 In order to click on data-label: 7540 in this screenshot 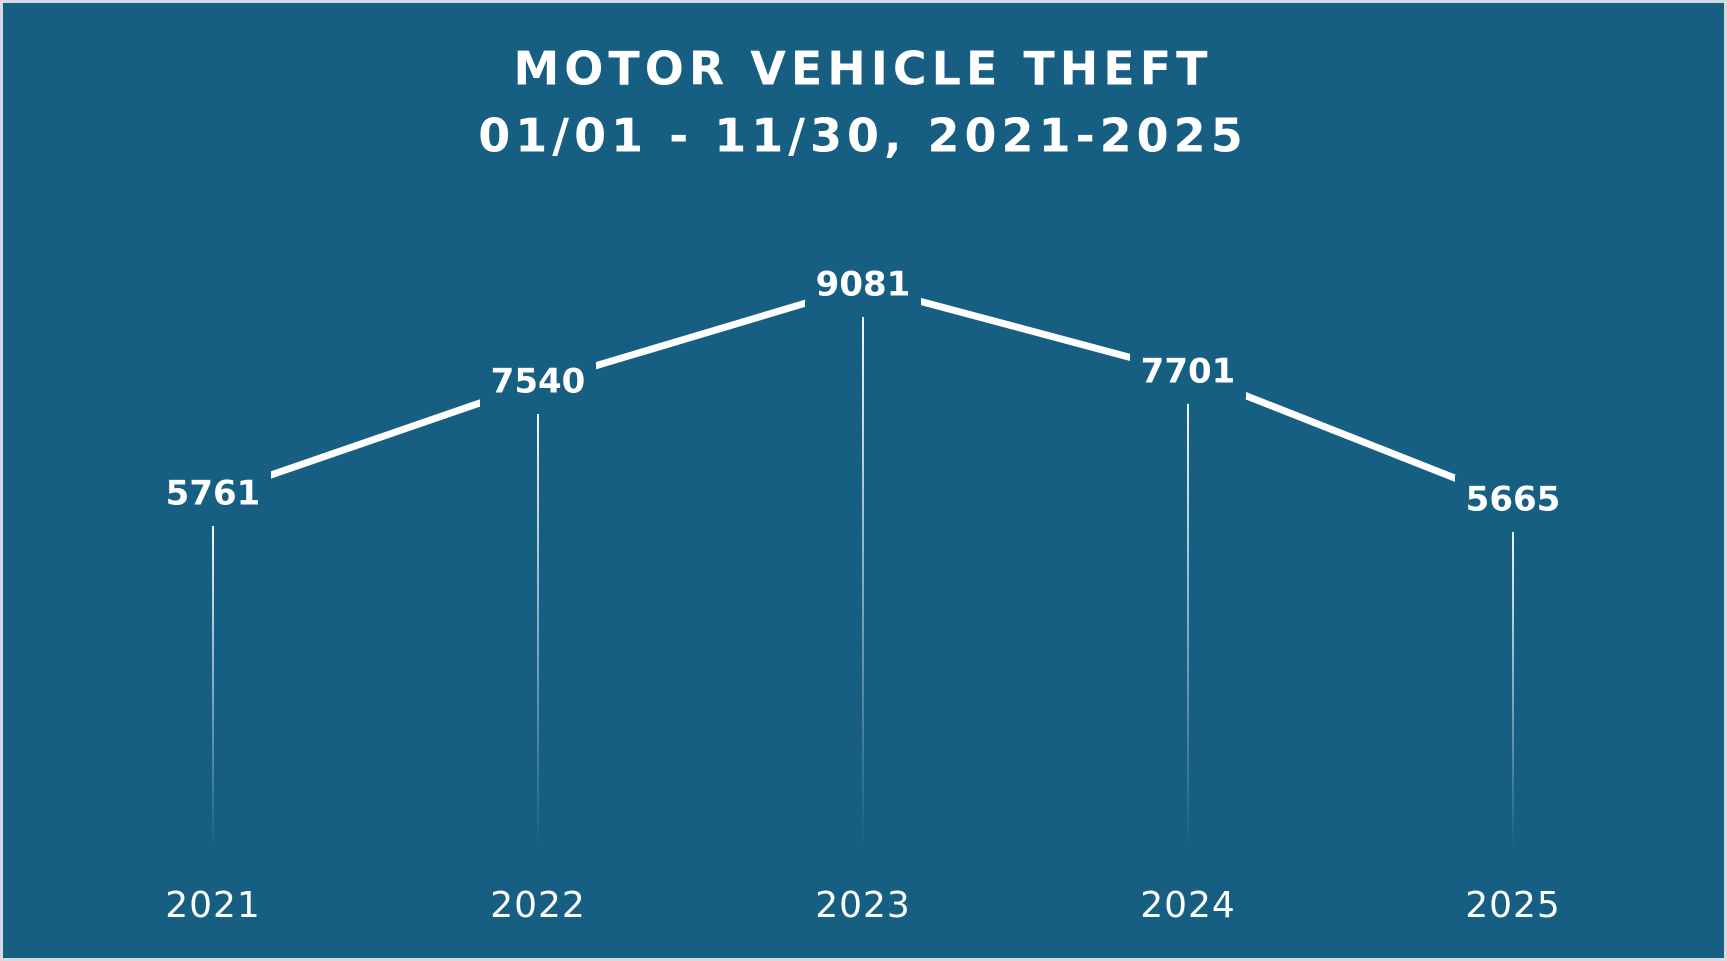, I will do `click(538, 381)`.